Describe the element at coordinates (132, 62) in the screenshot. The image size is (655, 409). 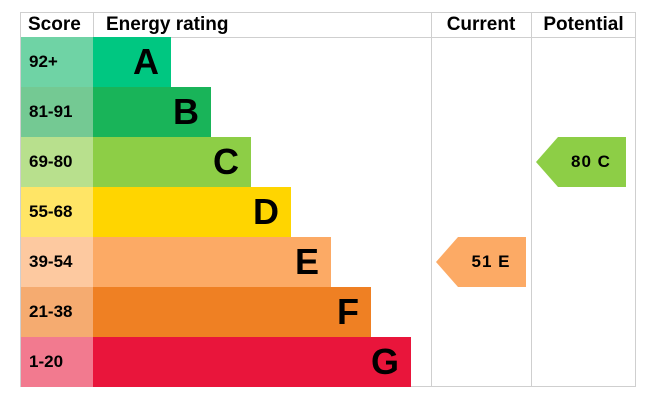
I see `rating-bar-a: A` at that location.